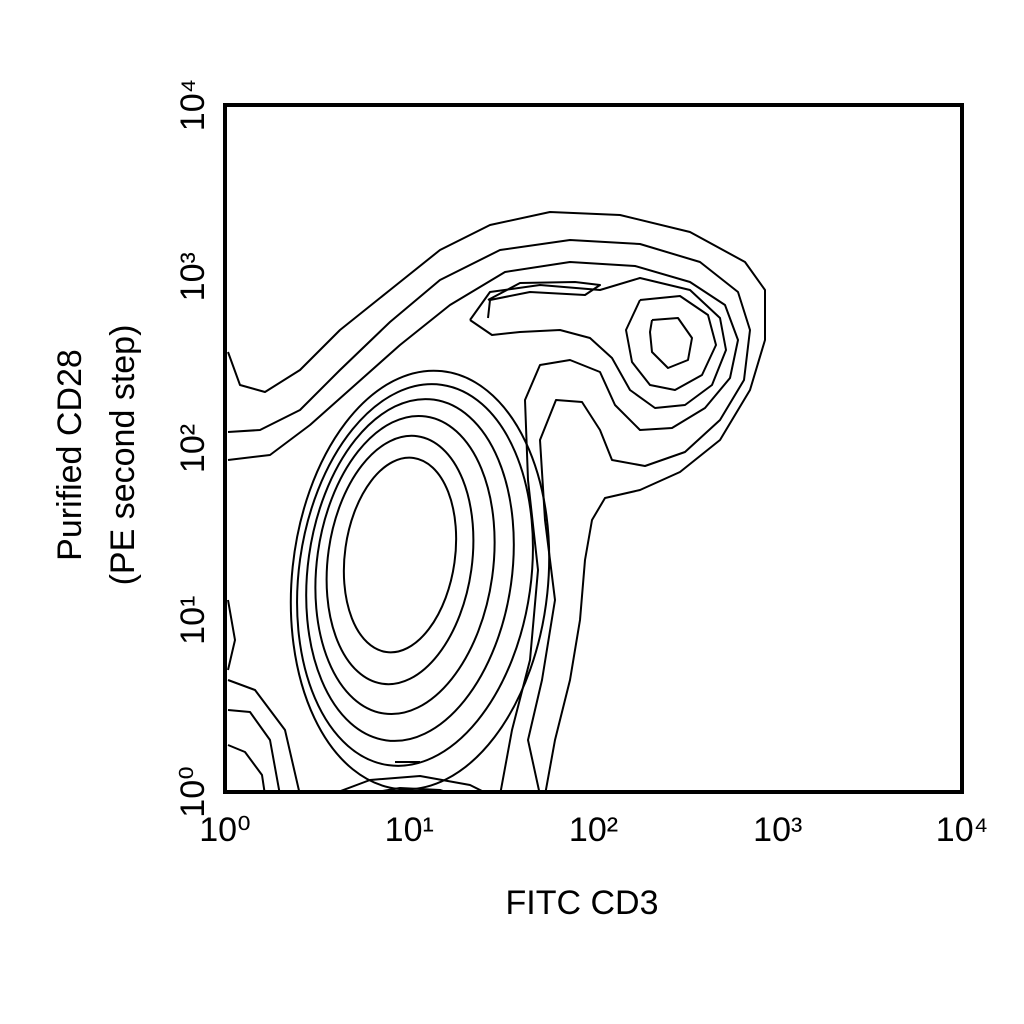  I want to click on y-tick: 10⁴, so click(193, 105).